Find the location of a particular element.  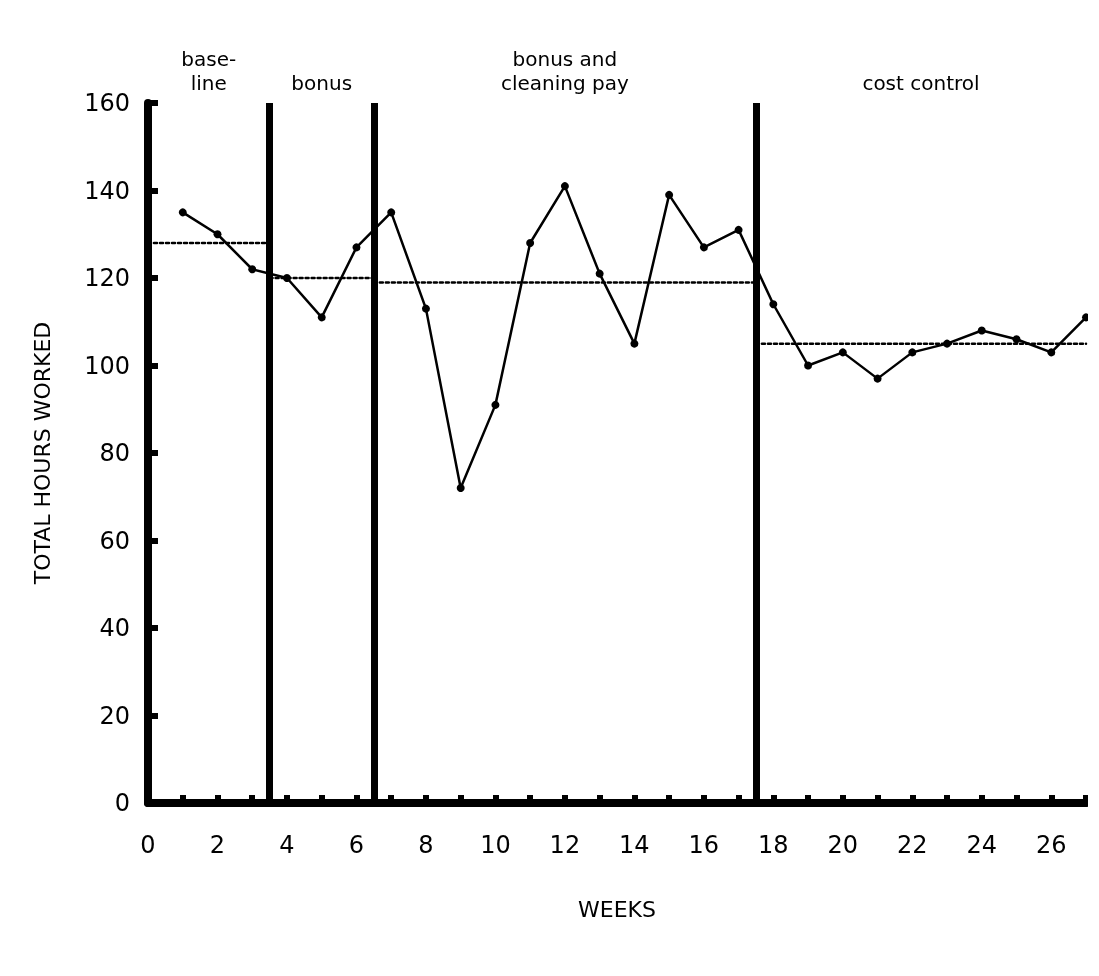

x-tick-label: 2 is located at coordinates (217, 845).